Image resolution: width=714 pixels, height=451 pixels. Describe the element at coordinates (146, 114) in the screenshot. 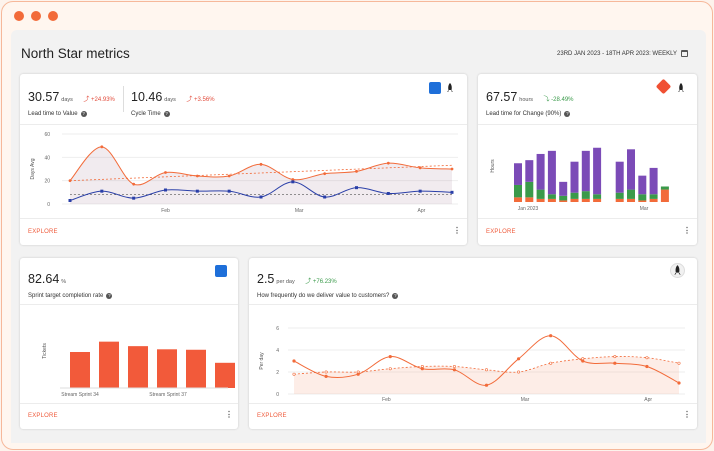

I see `cycle-time-label: Cycle Time` at that location.